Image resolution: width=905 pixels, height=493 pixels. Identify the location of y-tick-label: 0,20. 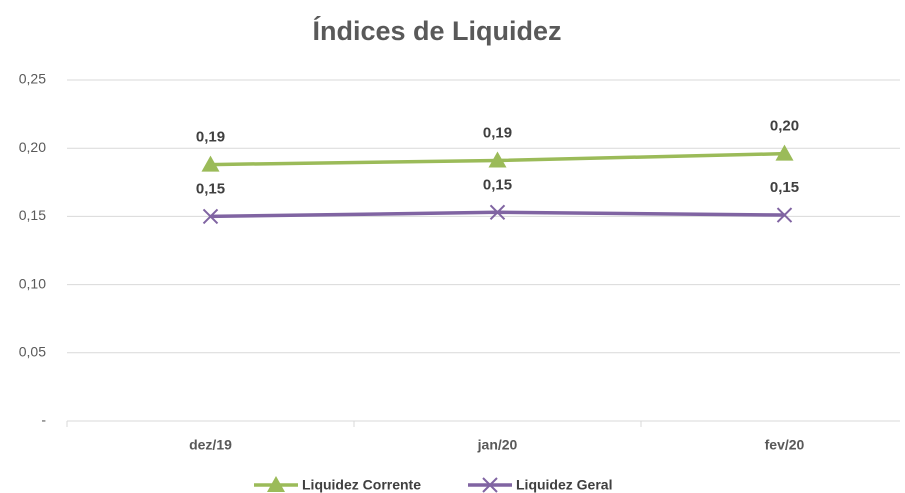
(32, 147).